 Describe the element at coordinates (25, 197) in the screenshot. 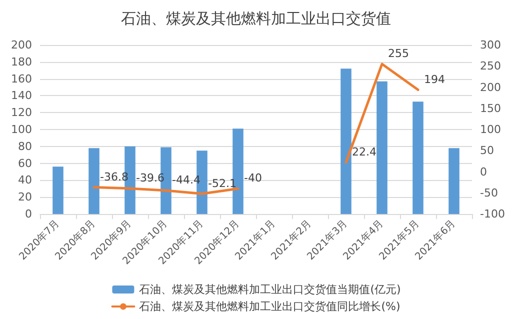

I see `y-tick-label: 20` at that location.